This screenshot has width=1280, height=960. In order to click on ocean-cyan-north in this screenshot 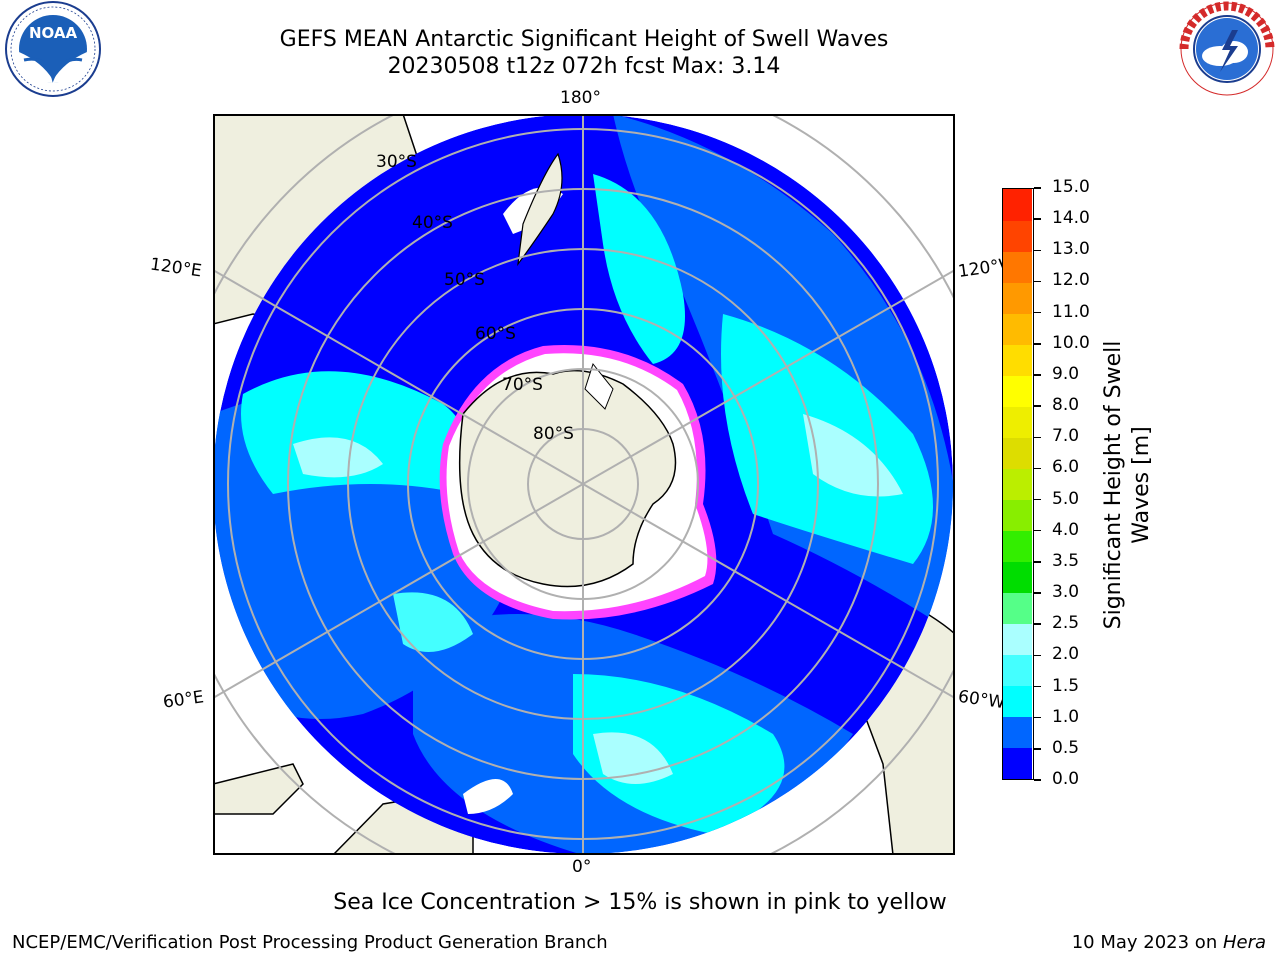, I will do `click(639, 269)`.